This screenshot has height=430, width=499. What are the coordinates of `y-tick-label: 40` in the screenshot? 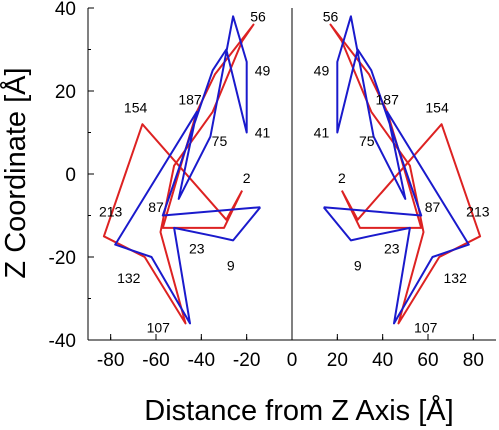 It's located at (65, 10).